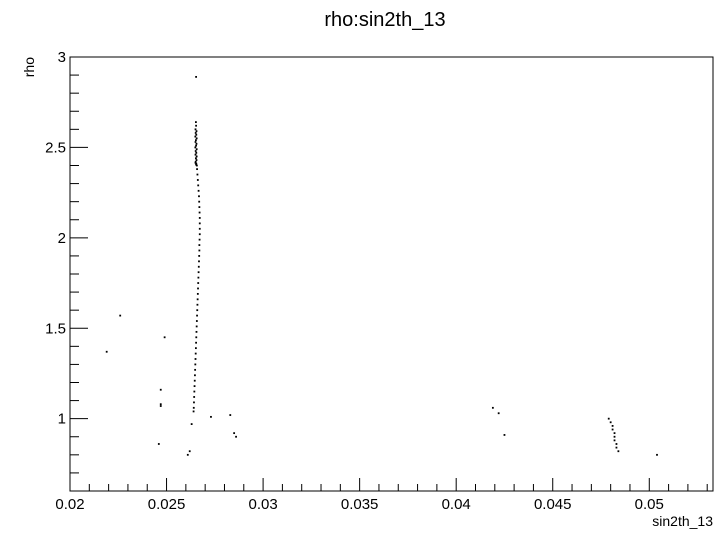  What do you see at coordinates (262, 504) in the screenshot?
I see `x-tick-label: 0.03` at bounding box center [262, 504].